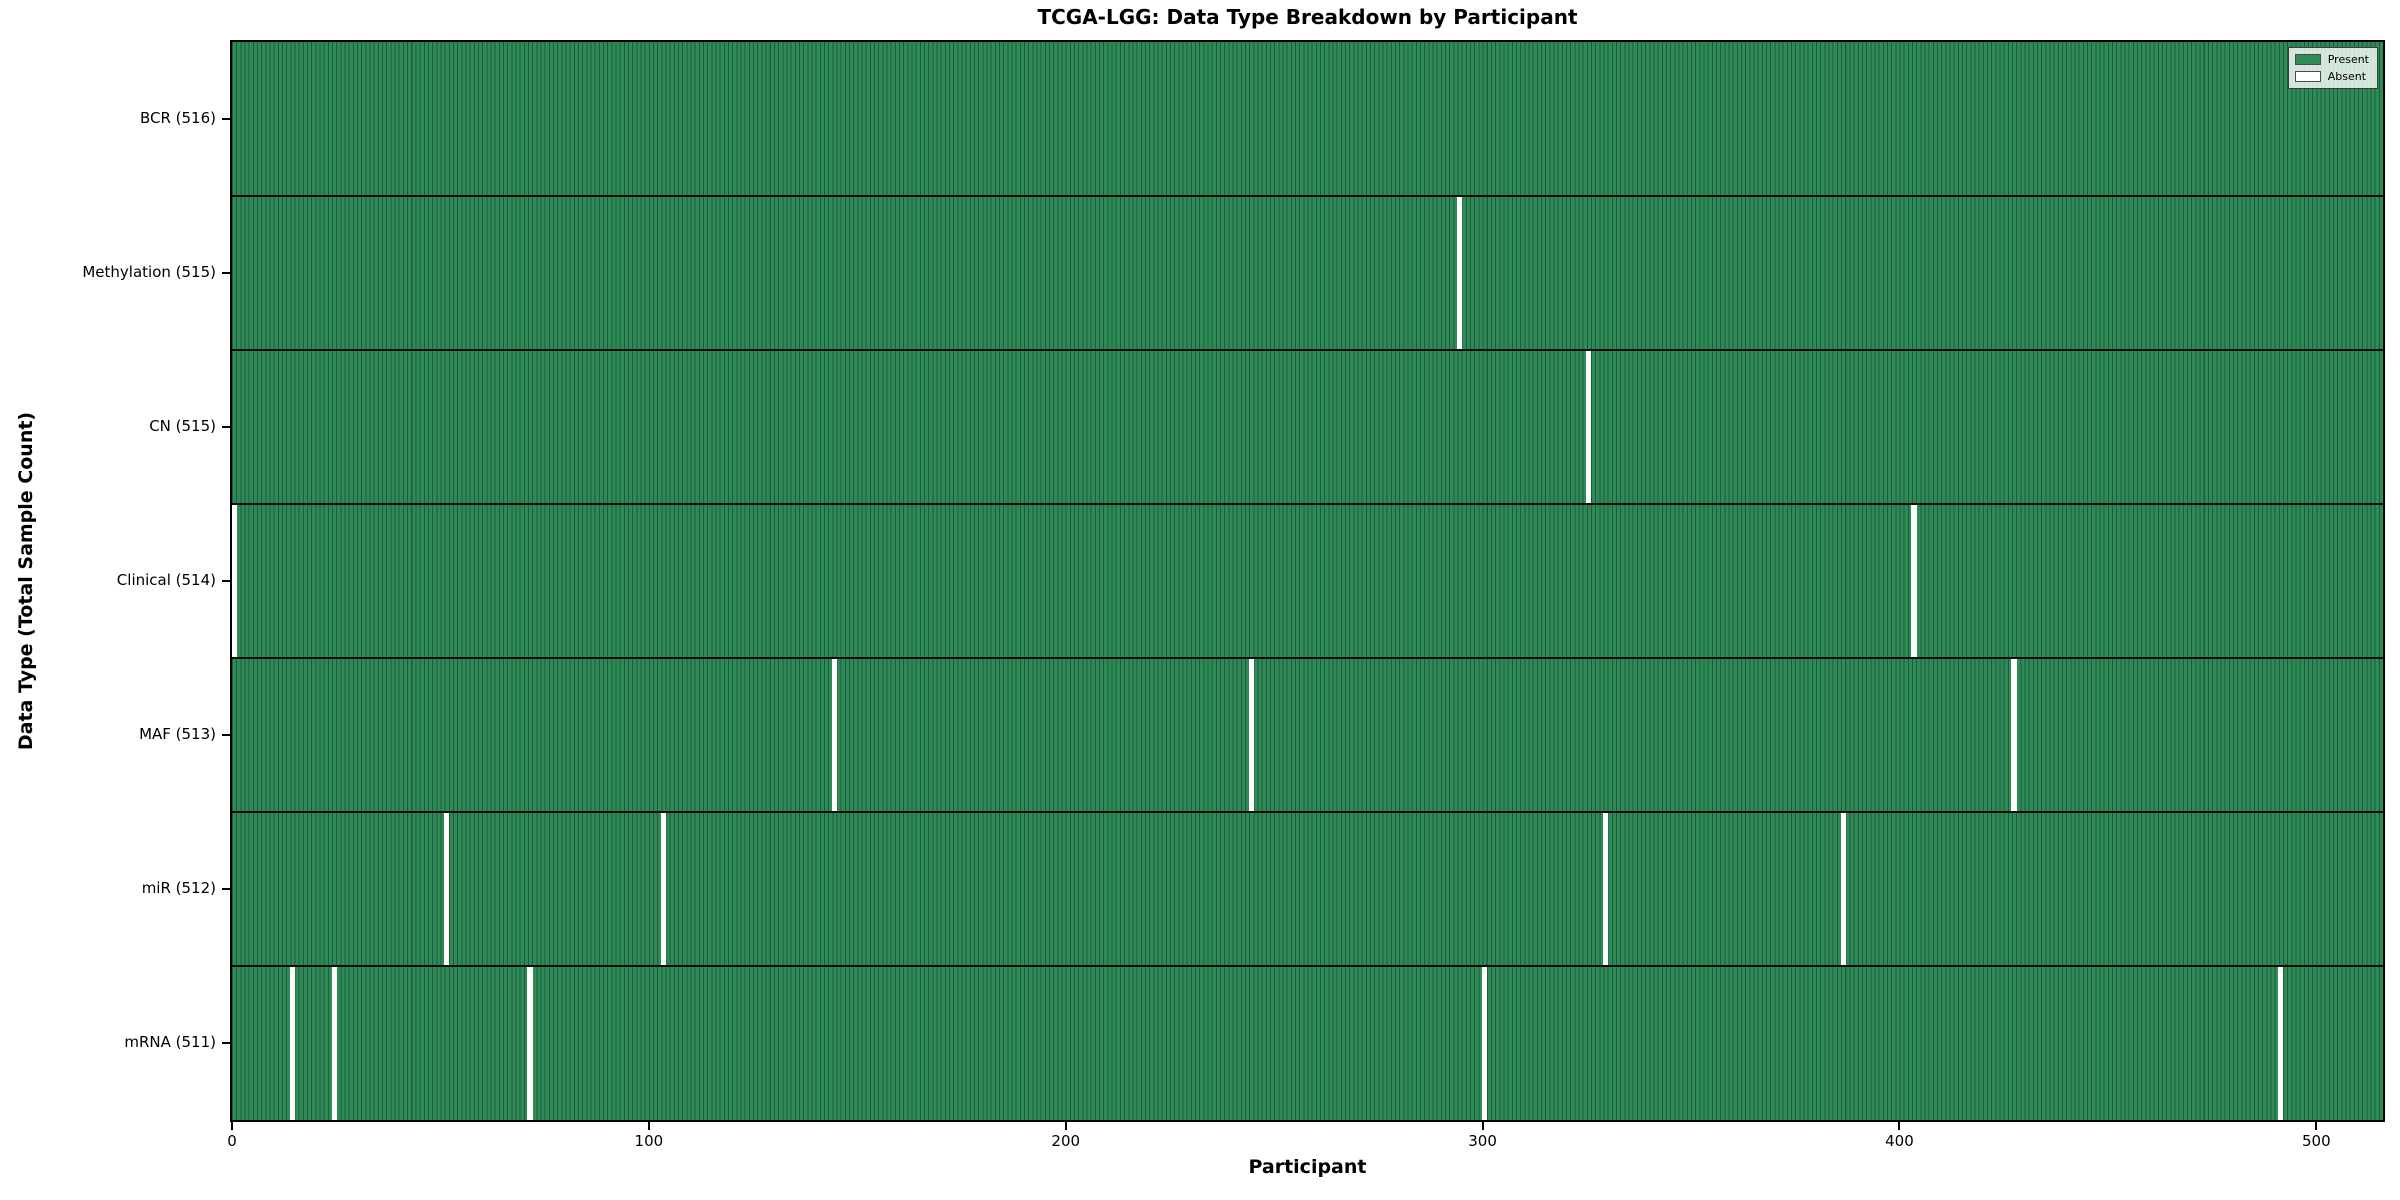 The image size is (2400, 1200). I want to click on legend-swatch-present, so click(2307, 59).